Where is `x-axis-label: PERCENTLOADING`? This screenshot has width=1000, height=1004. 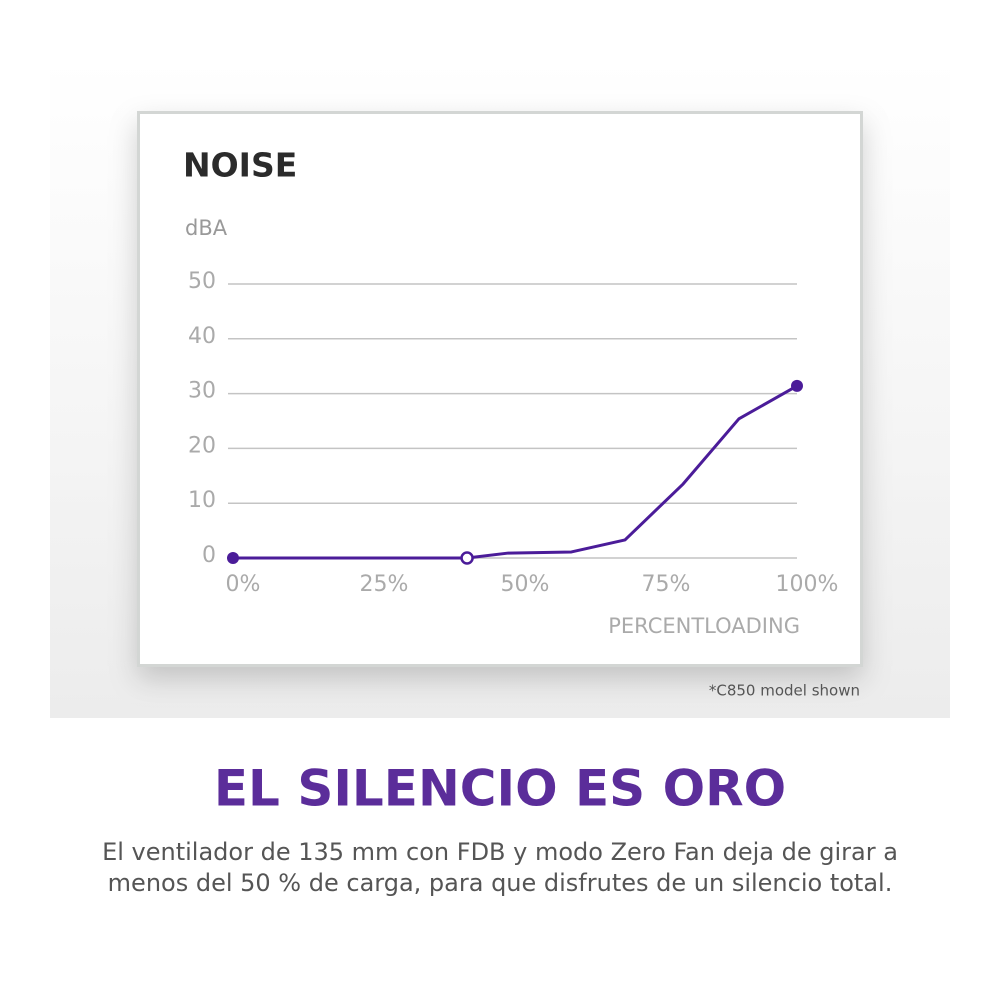 x-axis-label: PERCENTLOADING is located at coordinates (704, 626).